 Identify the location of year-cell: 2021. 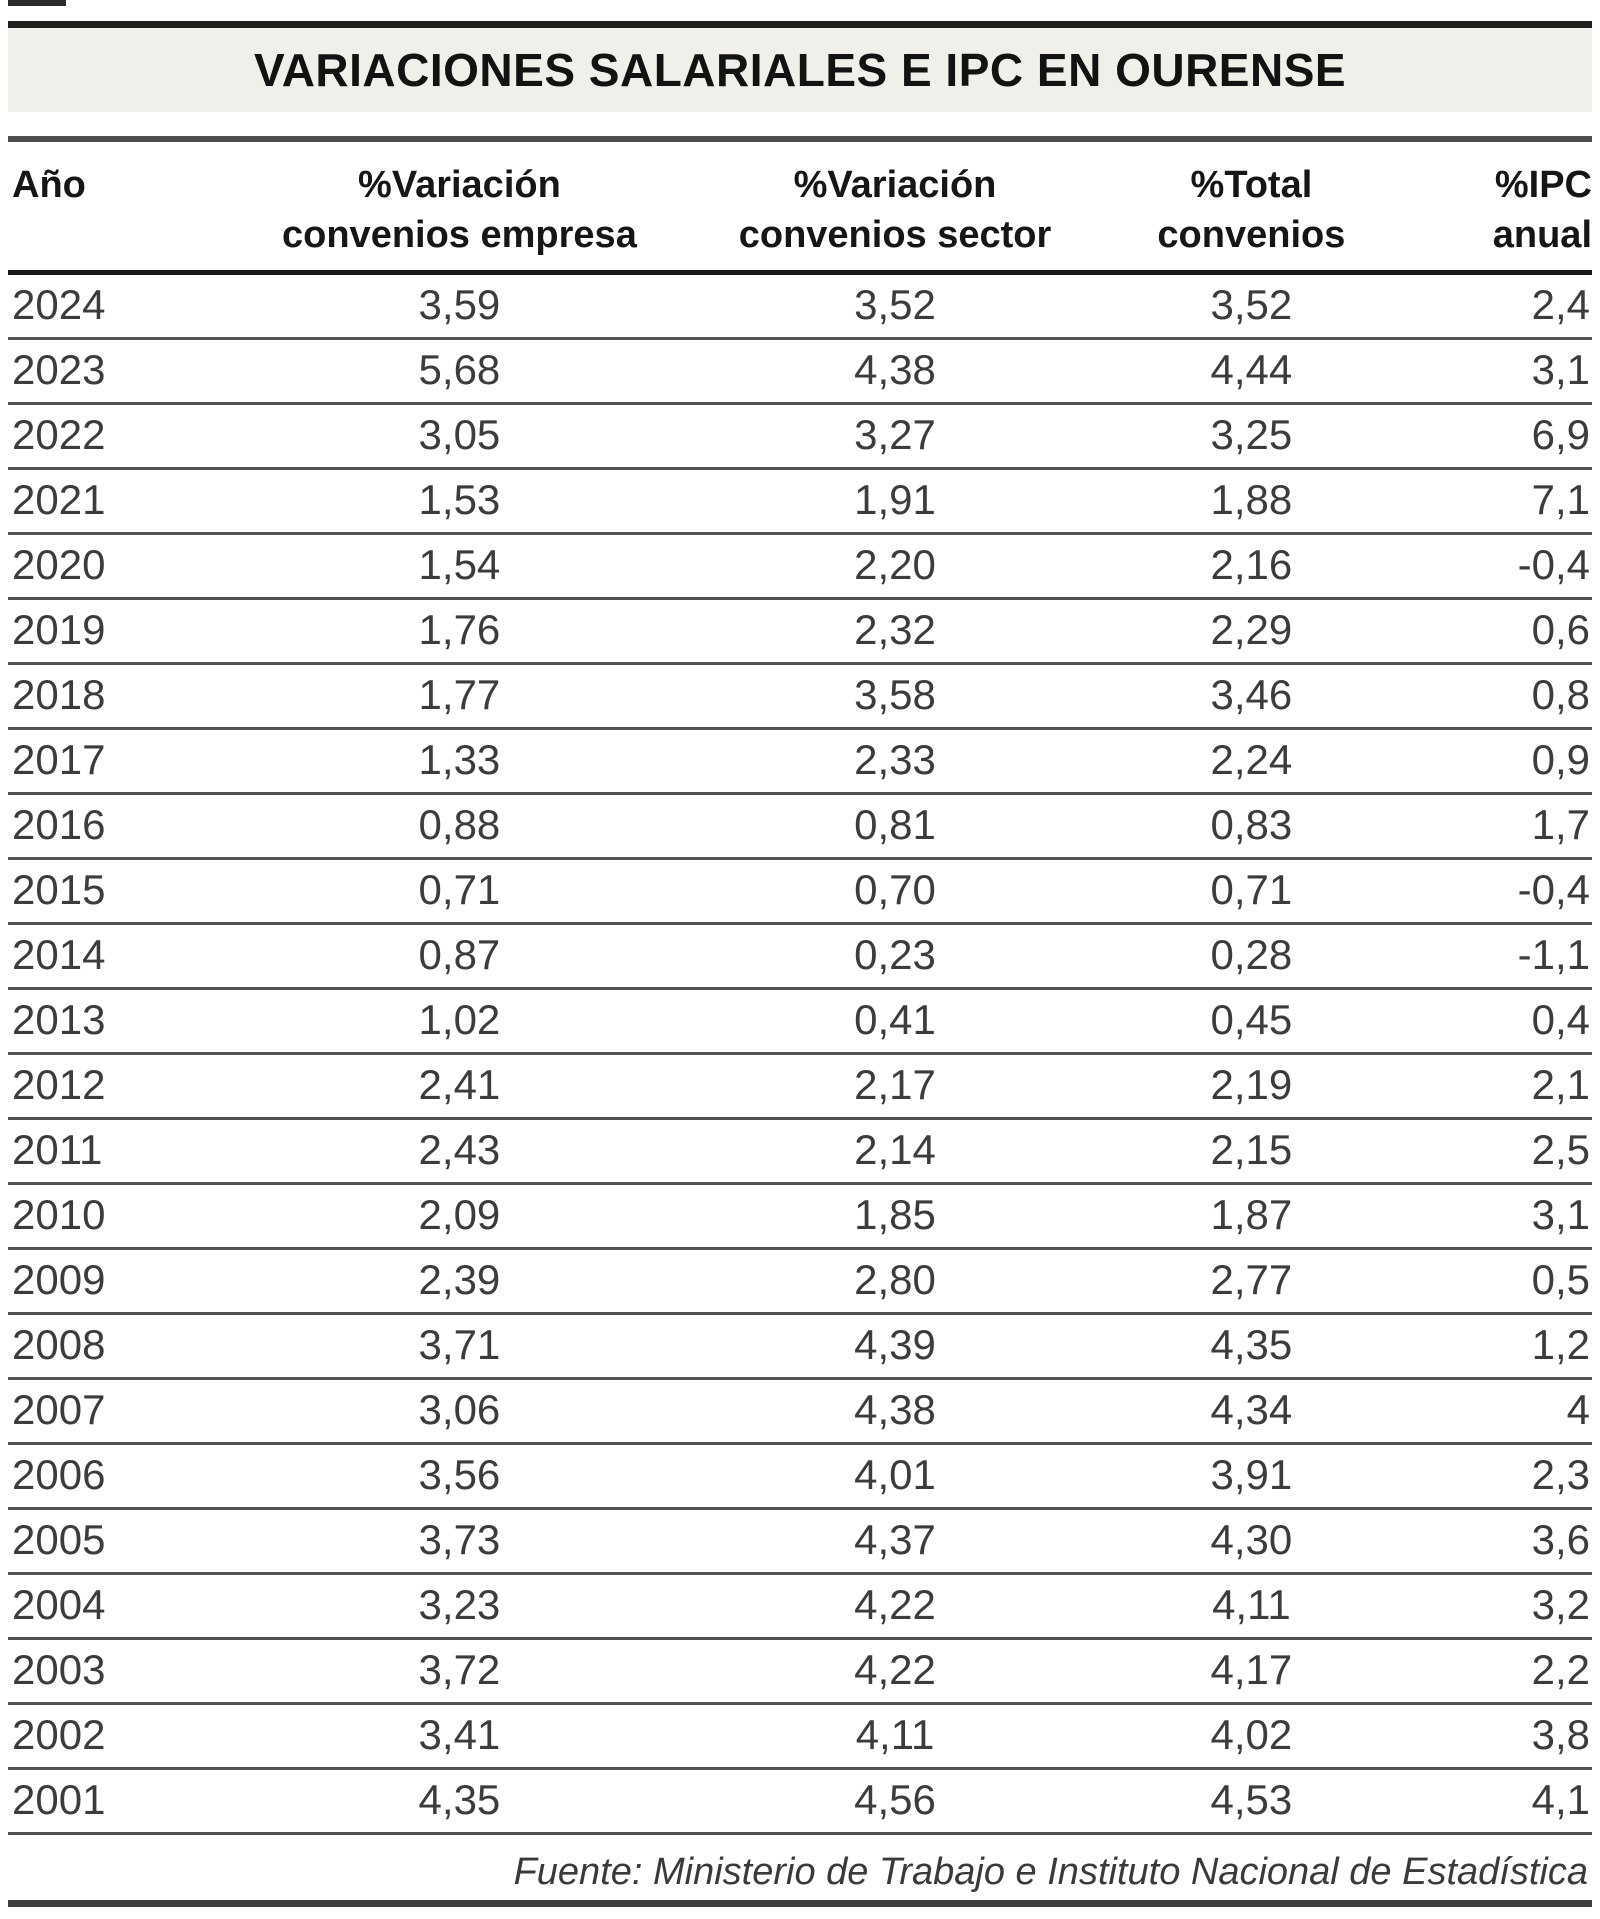
(111, 502).